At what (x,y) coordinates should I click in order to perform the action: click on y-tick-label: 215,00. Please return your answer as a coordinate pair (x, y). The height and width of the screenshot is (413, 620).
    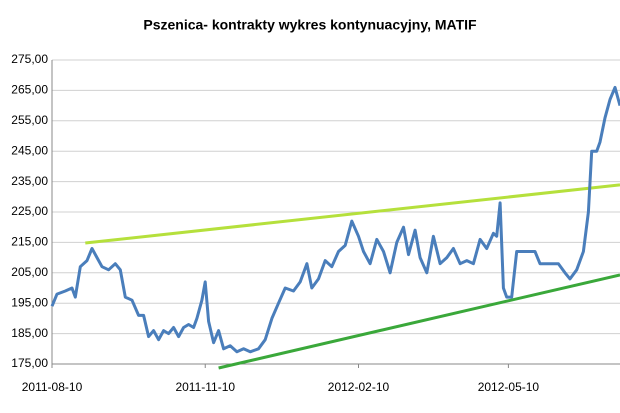
    Looking at the image, I should click on (29, 242).